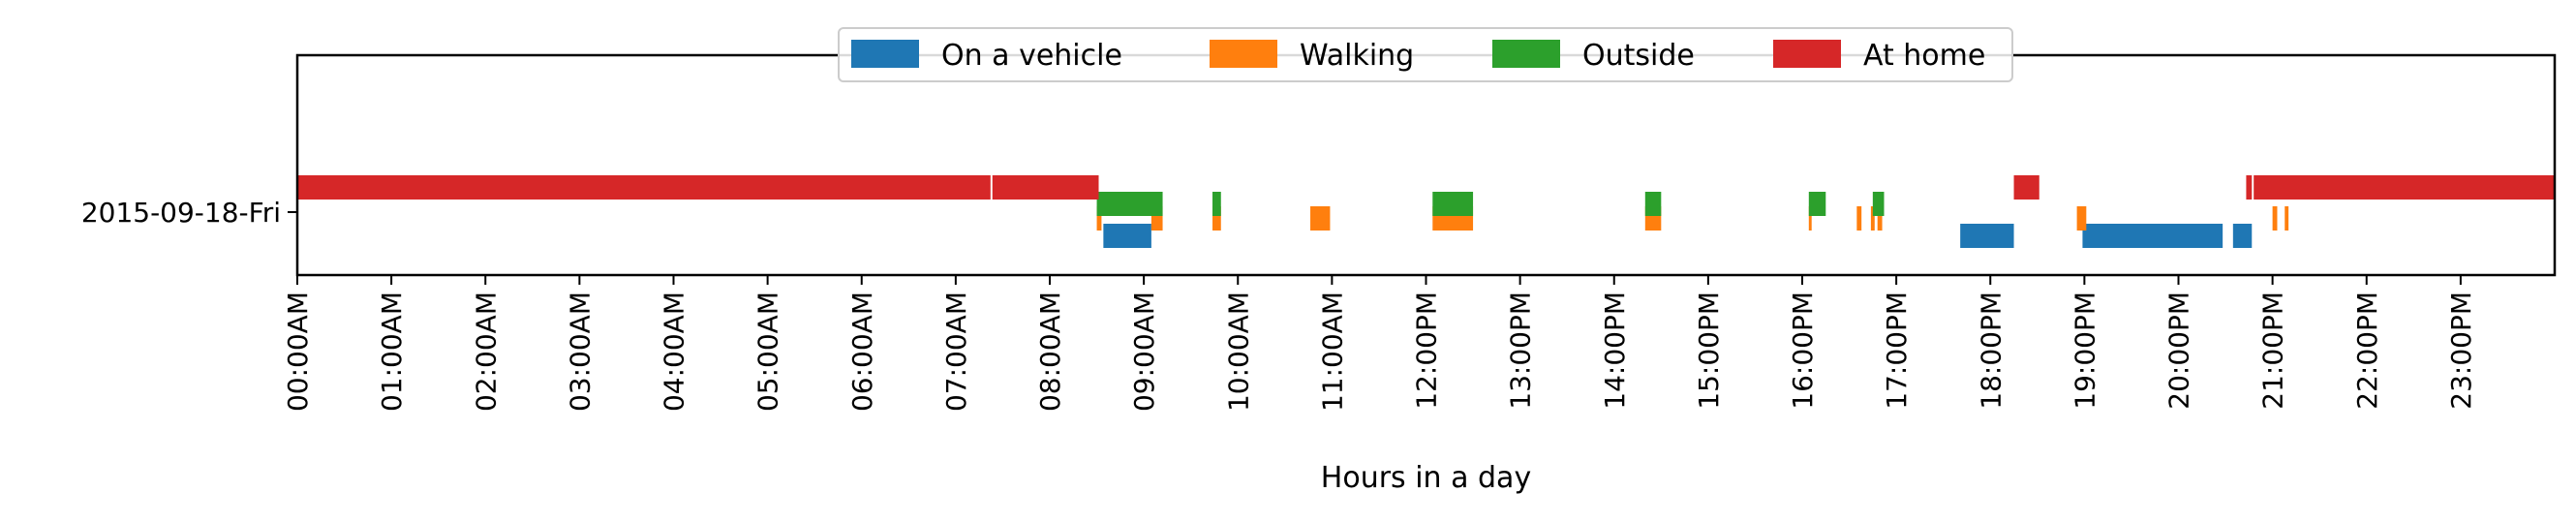 The image size is (2576, 523). I want to click on x-tick-label: 15:00PM, so click(1709, 351).